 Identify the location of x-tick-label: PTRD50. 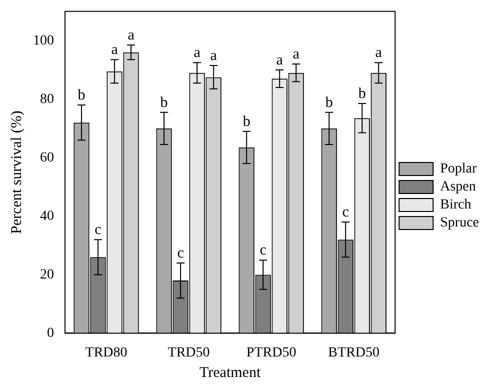
(271, 352).